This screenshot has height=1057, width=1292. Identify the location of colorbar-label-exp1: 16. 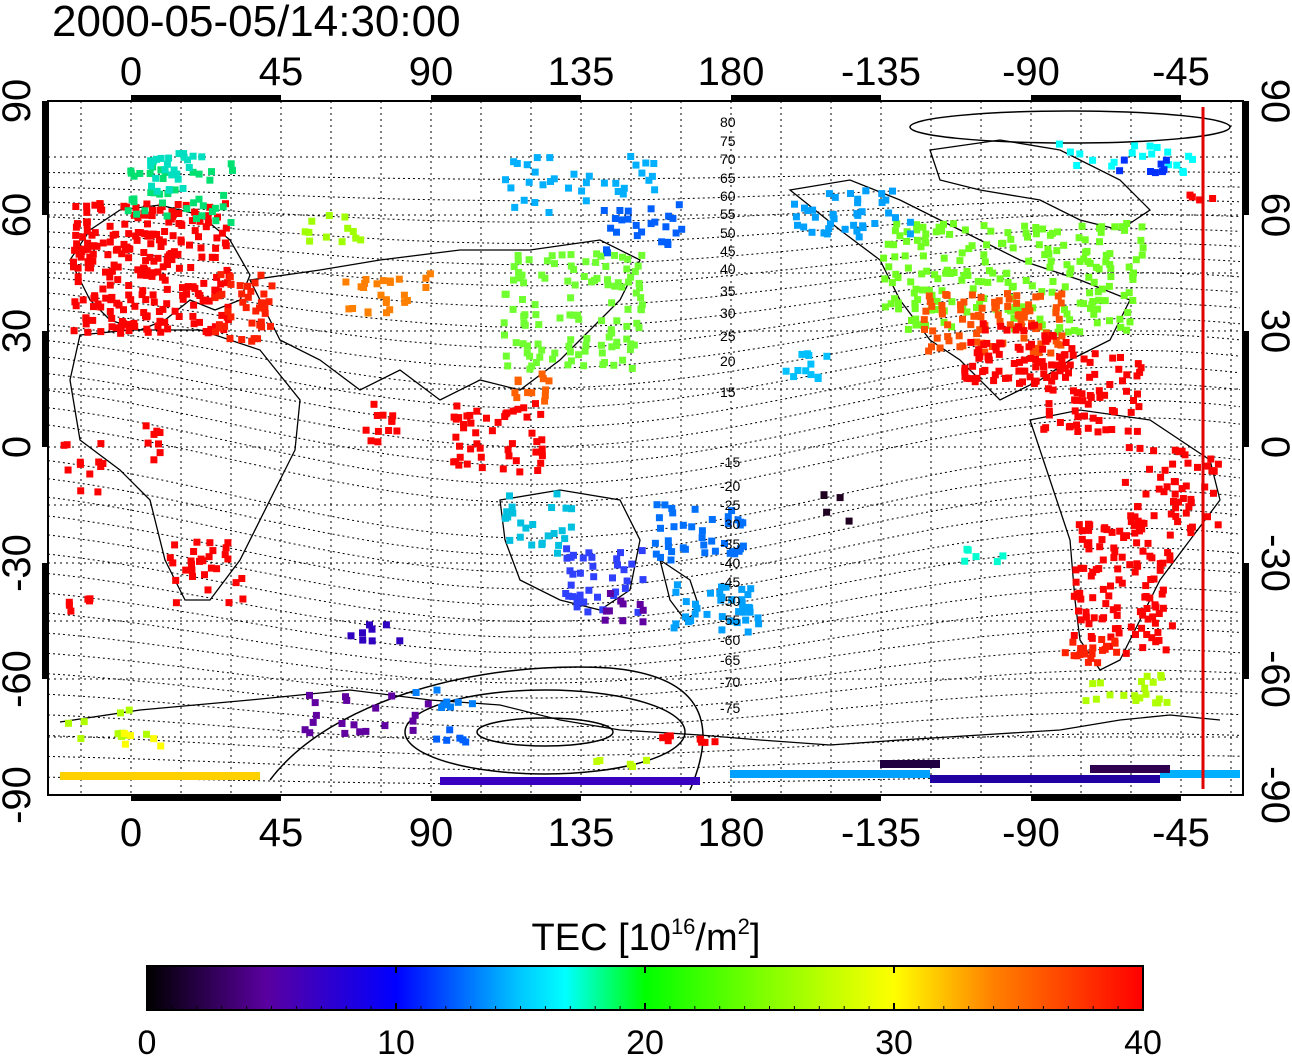
(683, 926).